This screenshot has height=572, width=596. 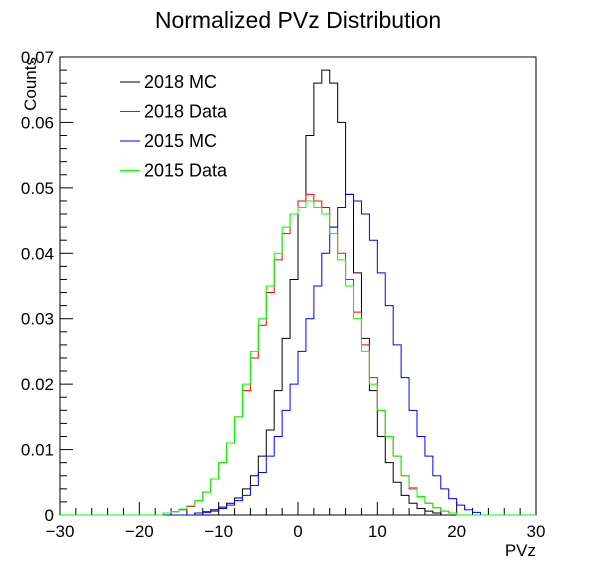 What do you see at coordinates (186, 171) in the screenshot?
I see `legend-label: 2015 Data` at bounding box center [186, 171].